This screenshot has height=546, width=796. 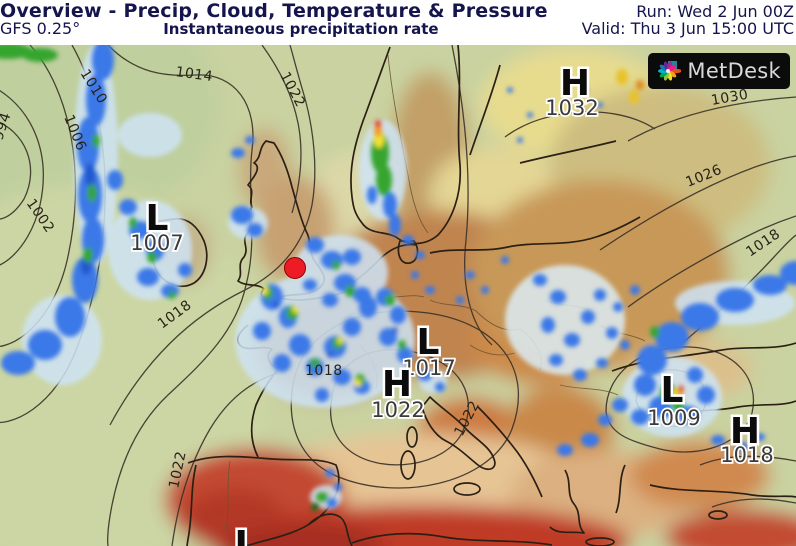 I want to click on pressure-center-value: 1022, so click(x=397, y=410).